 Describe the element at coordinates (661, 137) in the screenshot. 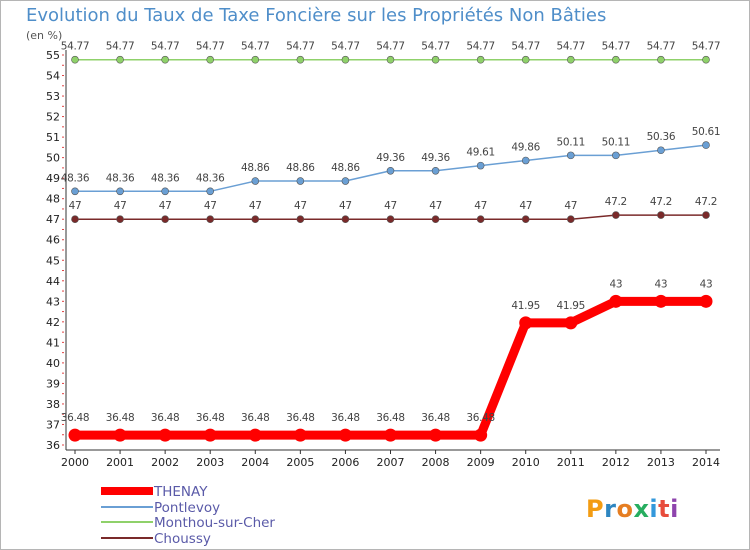

I see `data-label: 50.36` at that location.